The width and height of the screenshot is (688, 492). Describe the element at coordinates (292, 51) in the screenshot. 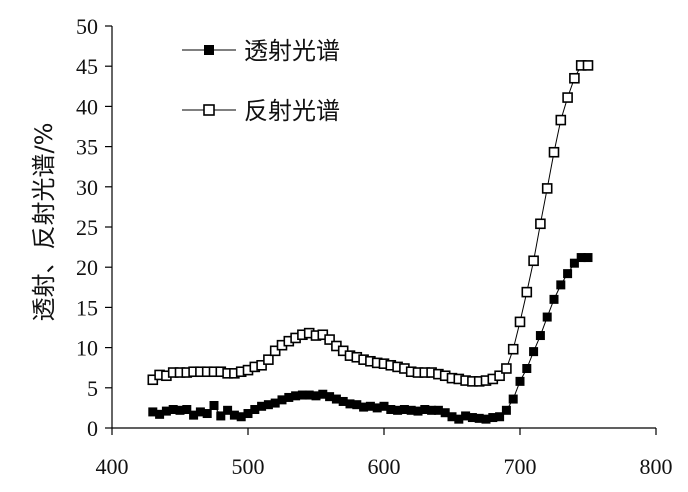

I see `legend-label: 透射光谱` at that location.